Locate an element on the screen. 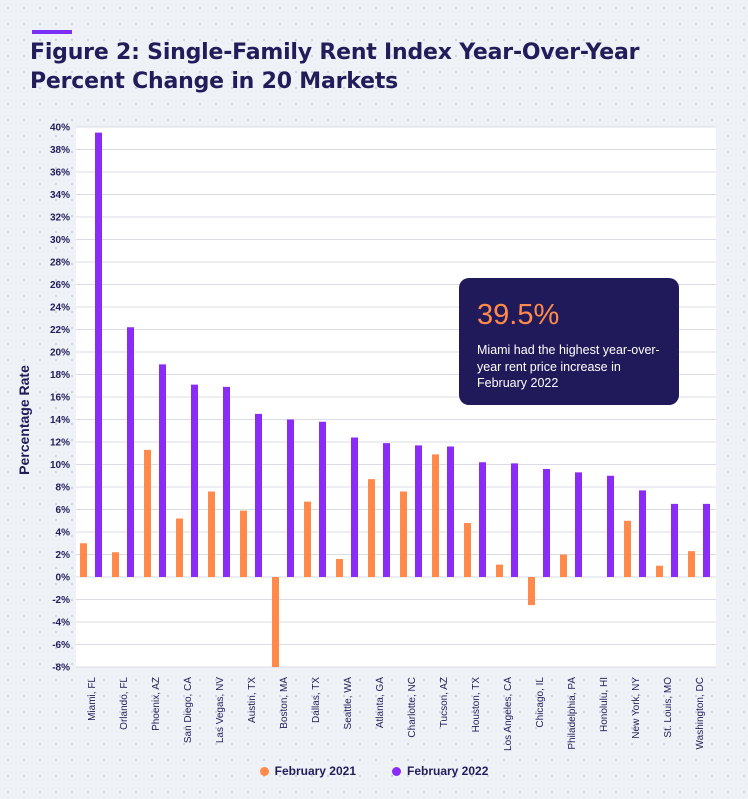 This screenshot has width=748, height=799. legend-swatch-feb-2022 is located at coordinates (396, 771).